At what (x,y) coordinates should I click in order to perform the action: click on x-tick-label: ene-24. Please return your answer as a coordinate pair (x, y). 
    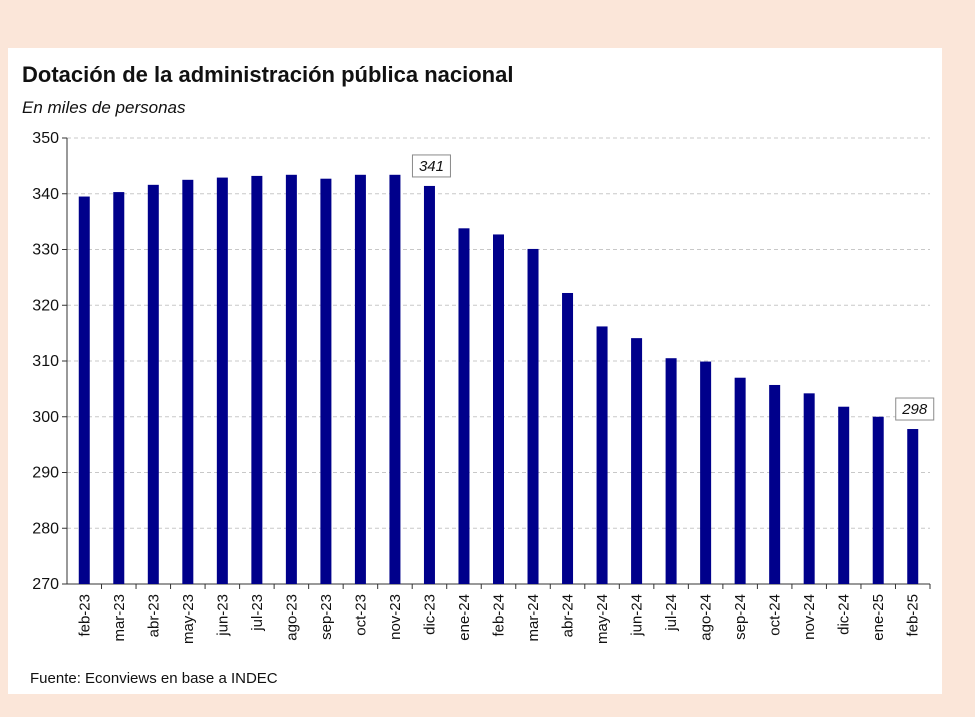
    Looking at the image, I should click on (464, 617).